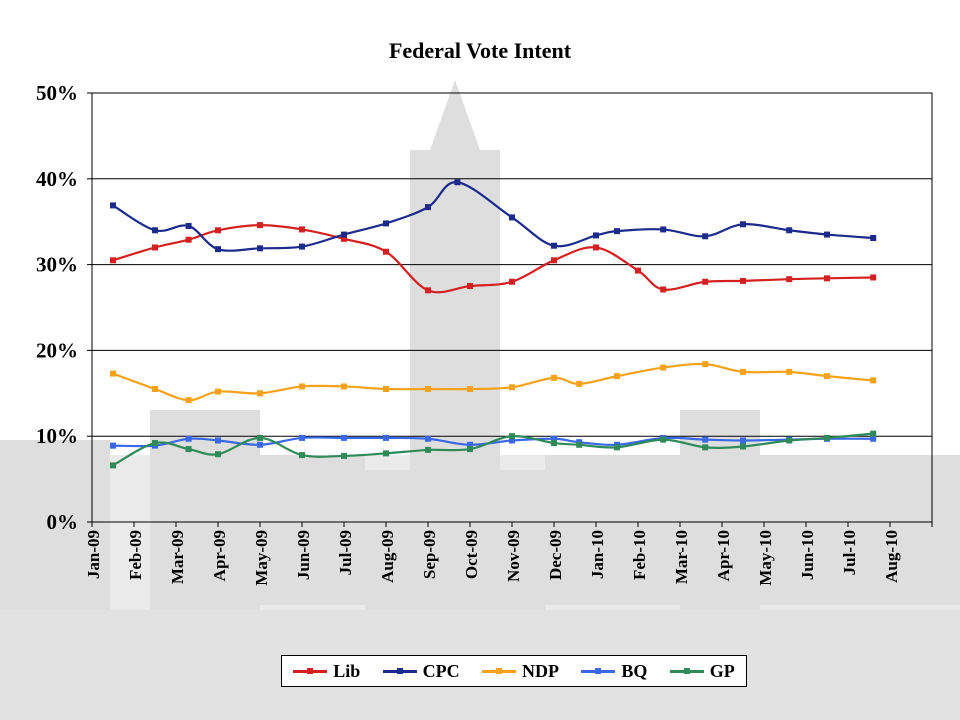 This screenshot has height=720, width=960. I want to click on x-tick-label: Jul-09, so click(345, 552).